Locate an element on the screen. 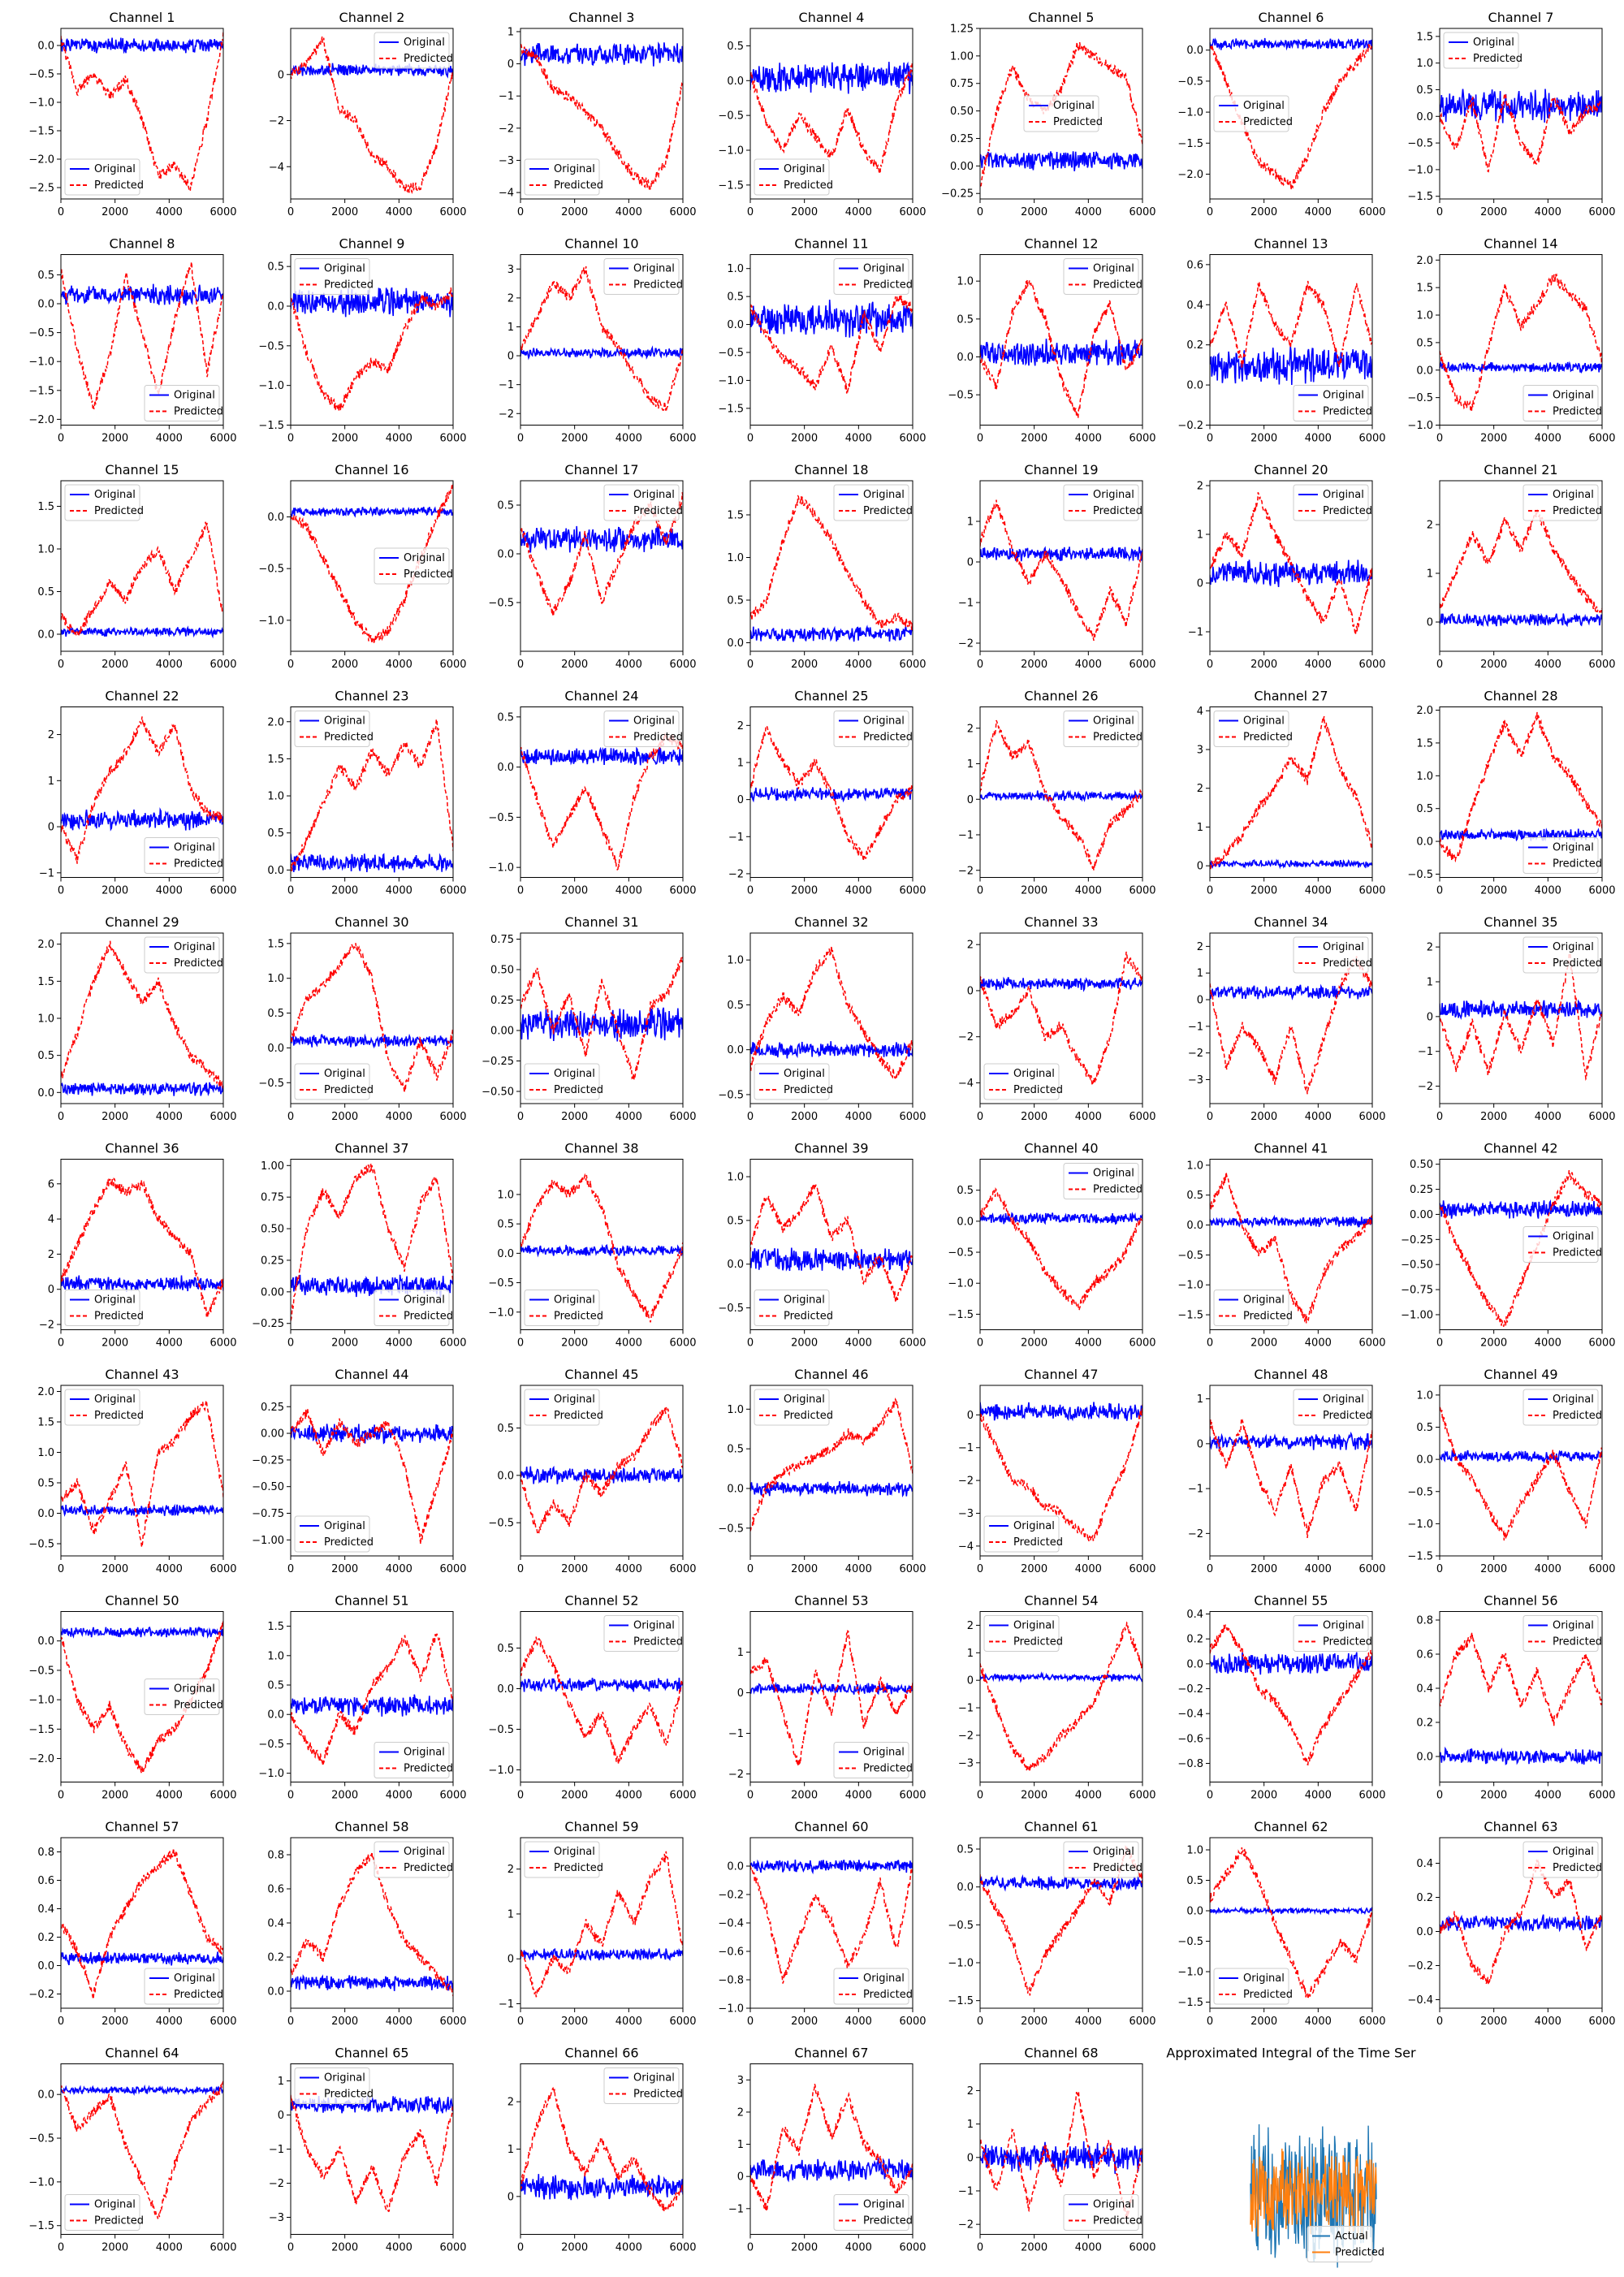  subplot-title: Channel 14 is located at coordinates (1521, 244).